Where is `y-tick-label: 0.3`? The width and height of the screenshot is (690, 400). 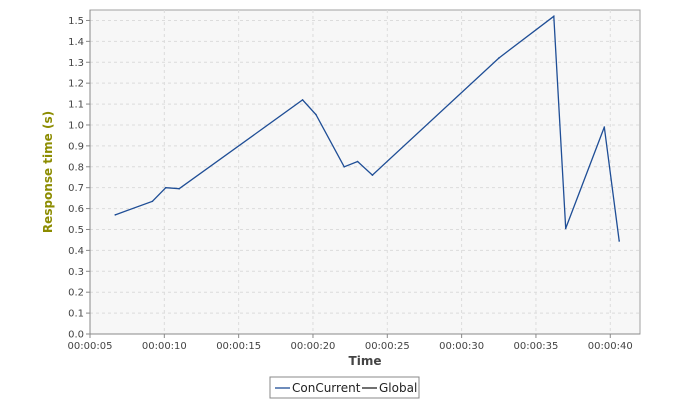
y-tick-label: 0.3 is located at coordinates (76, 272).